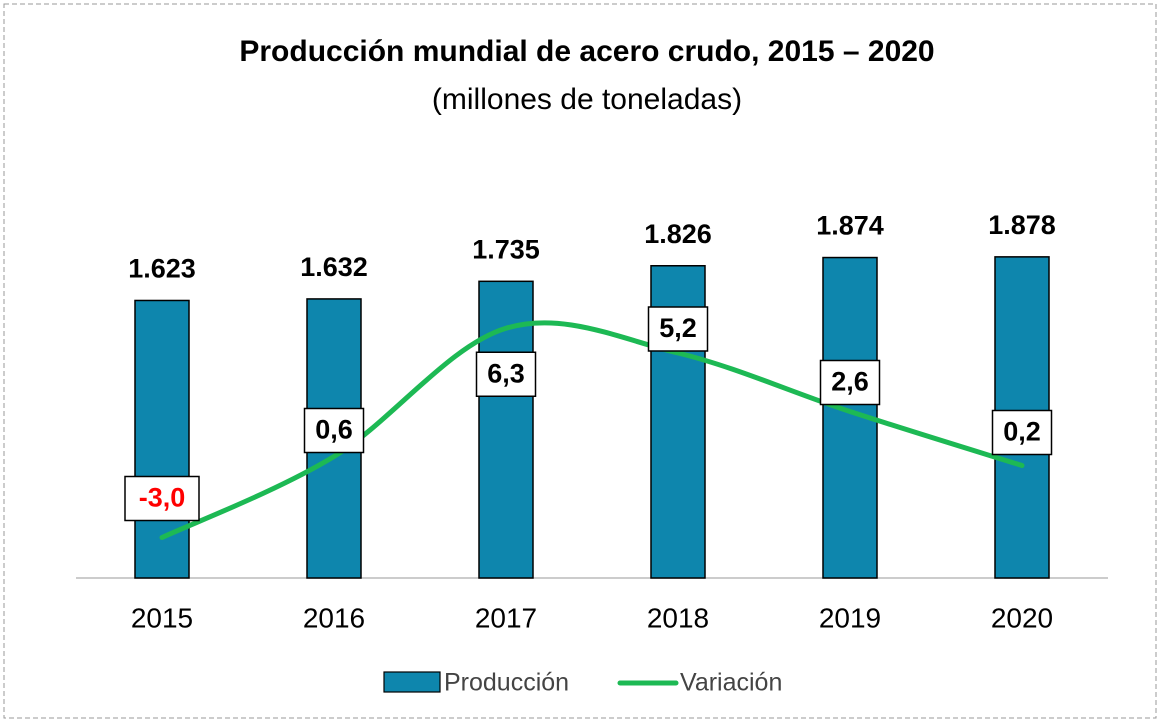 The height and width of the screenshot is (722, 1160). I want to click on legend-label: Producción, so click(506, 683).